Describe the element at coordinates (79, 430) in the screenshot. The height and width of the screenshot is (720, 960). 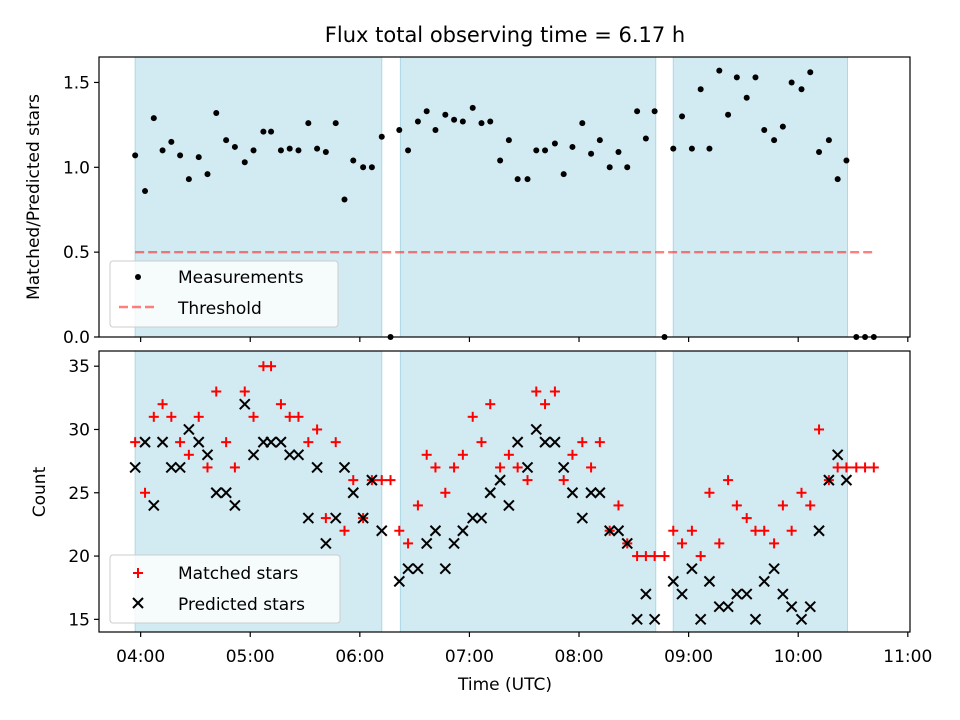
I see `bot-y-tick-label: 30` at that location.